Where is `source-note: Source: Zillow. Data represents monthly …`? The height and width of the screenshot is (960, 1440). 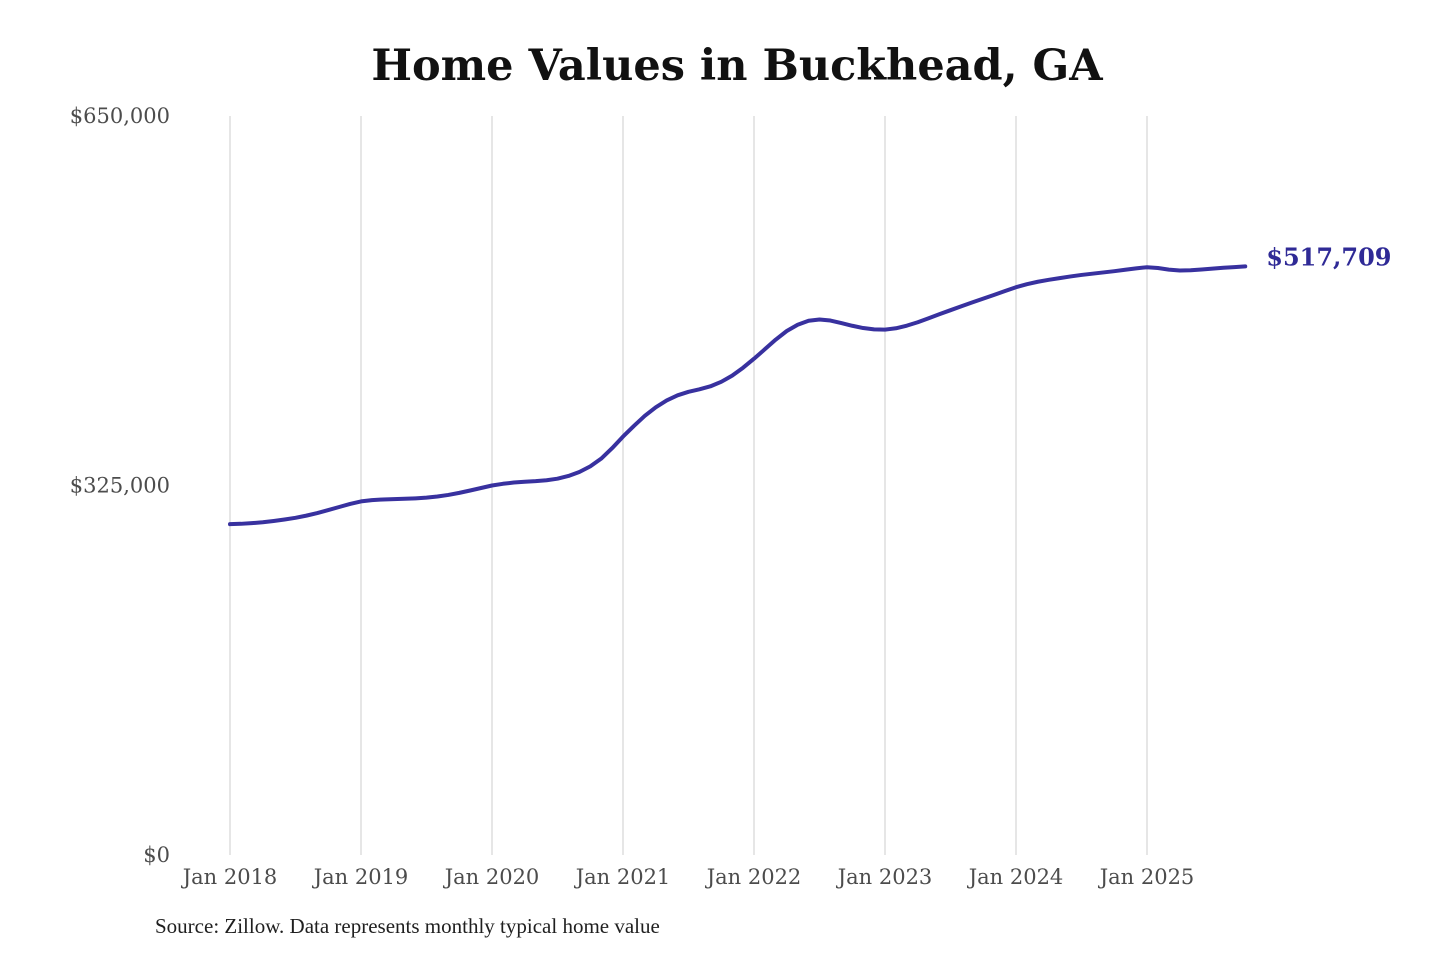
source-note: Source: Zillow. Data represents monthly … is located at coordinates (407, 926).